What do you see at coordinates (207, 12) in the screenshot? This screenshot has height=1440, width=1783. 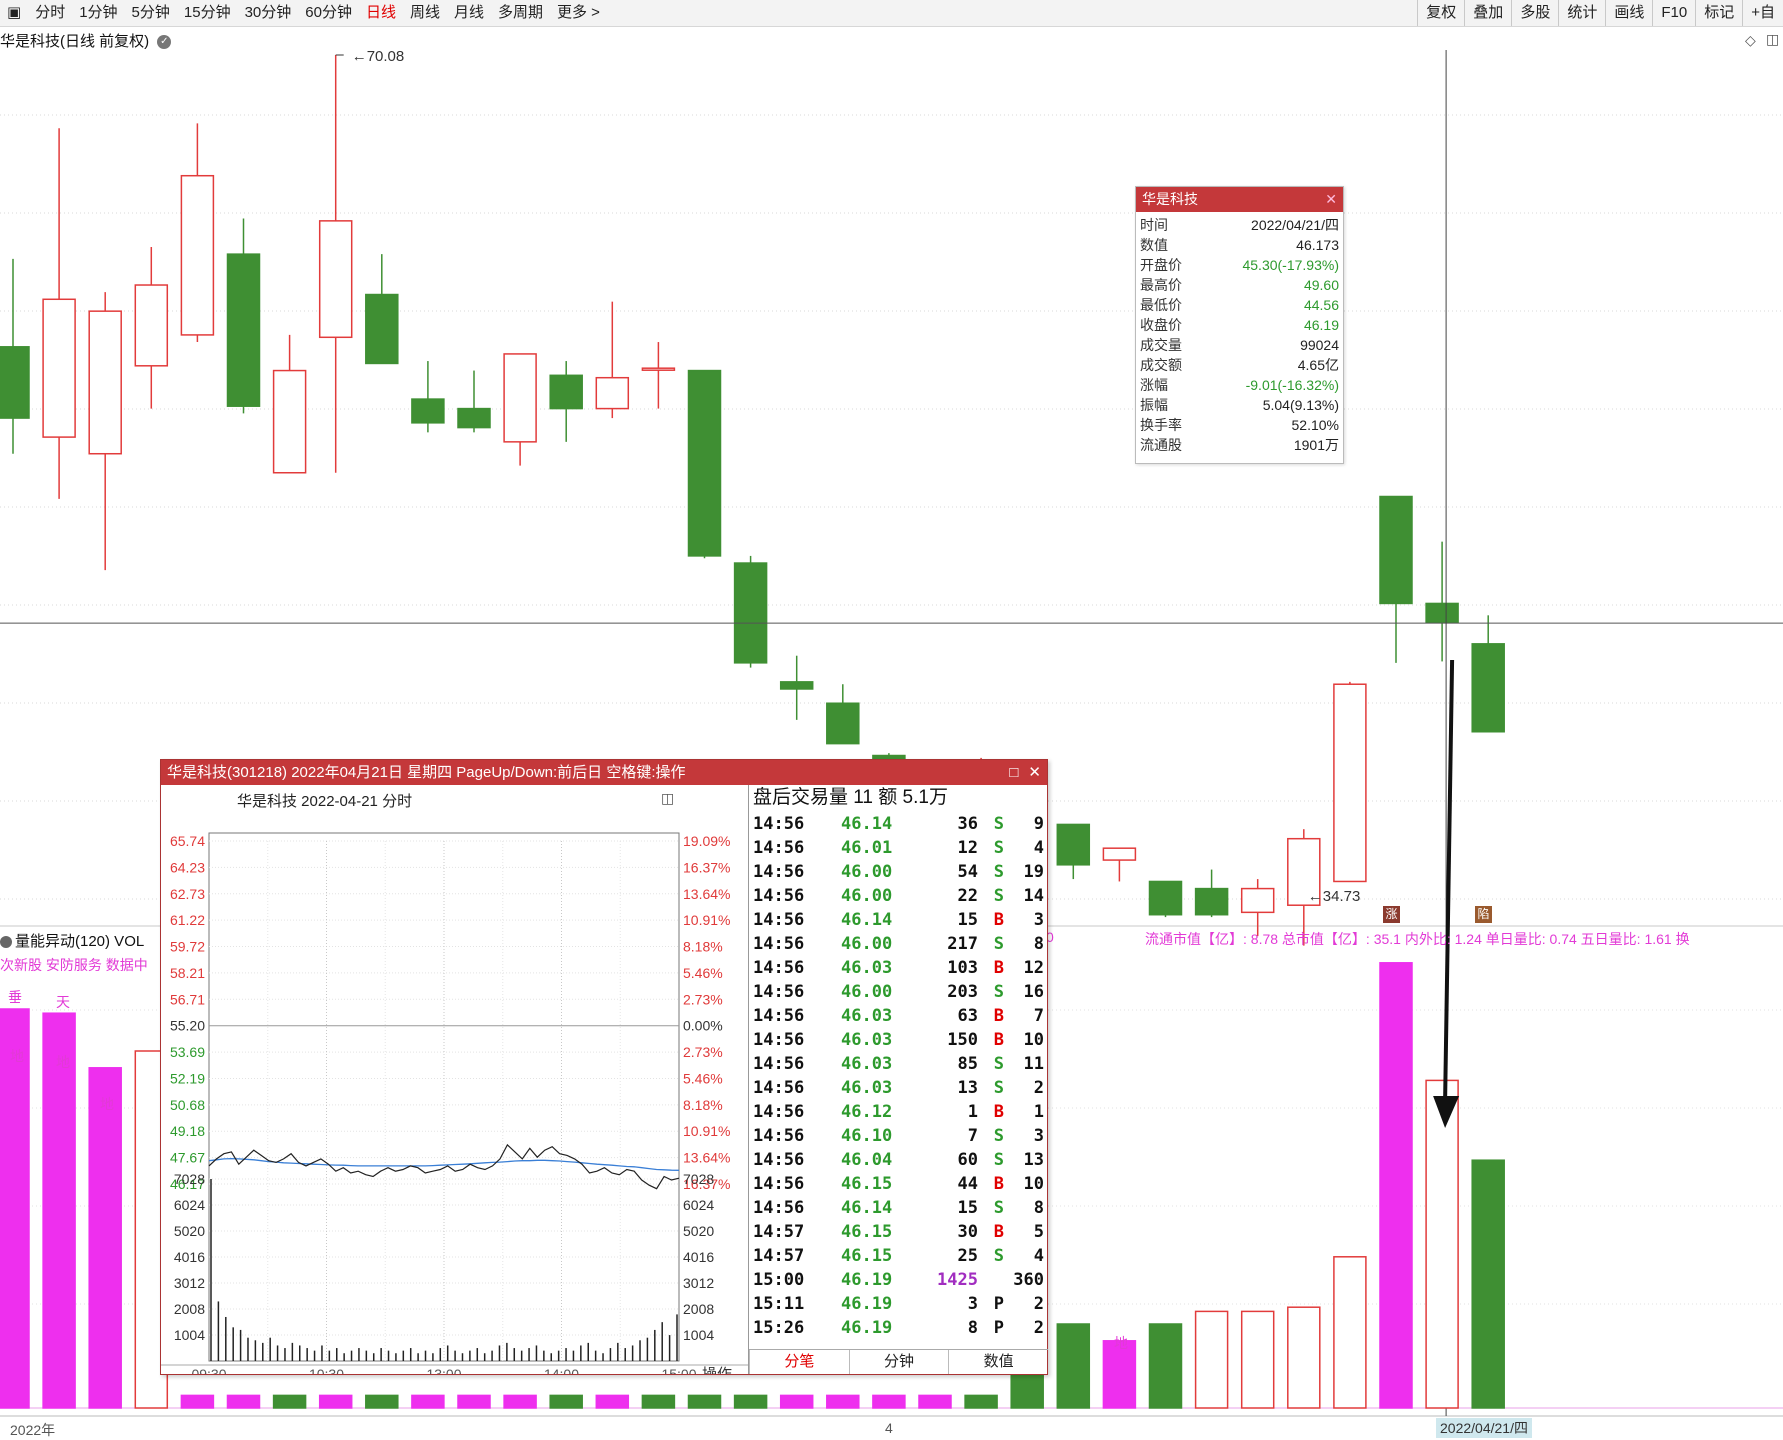 I see `period-tab: 15分钟` at bounding box center [207, 12].